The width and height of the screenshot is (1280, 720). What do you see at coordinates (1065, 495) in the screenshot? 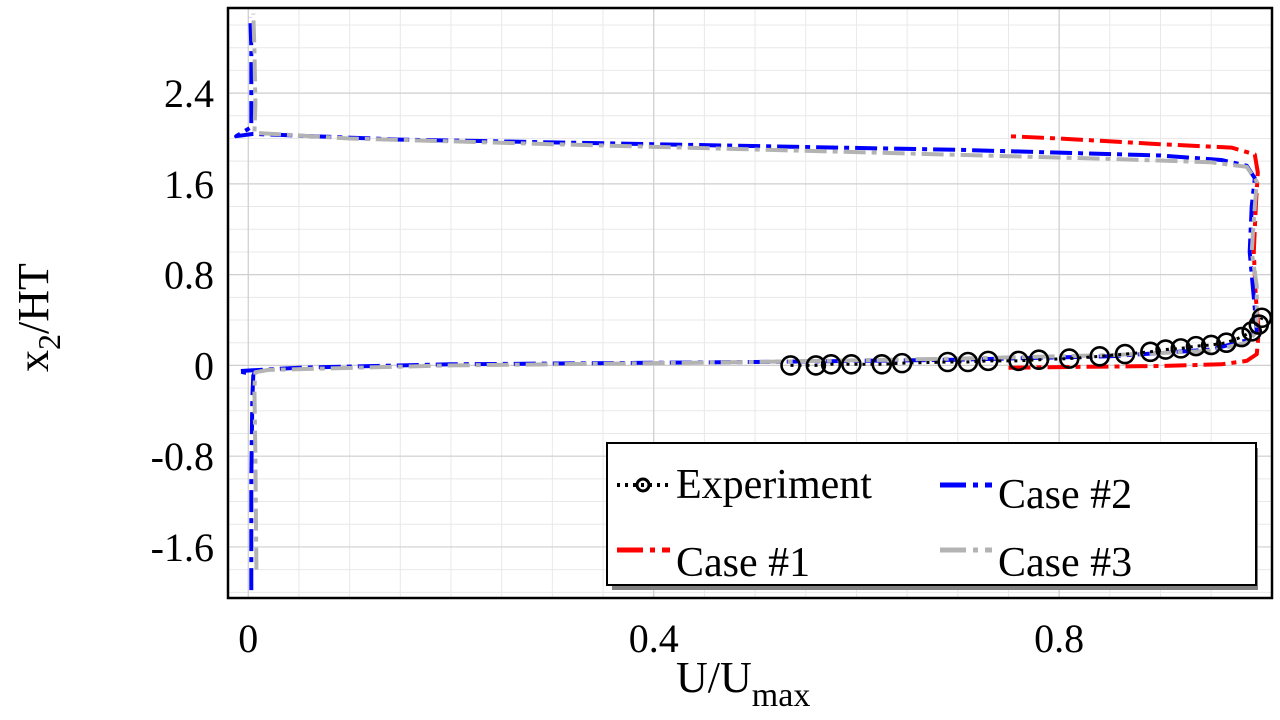
I see `legend-label-case-2: Case #2` at bounding box center [1065, 495].